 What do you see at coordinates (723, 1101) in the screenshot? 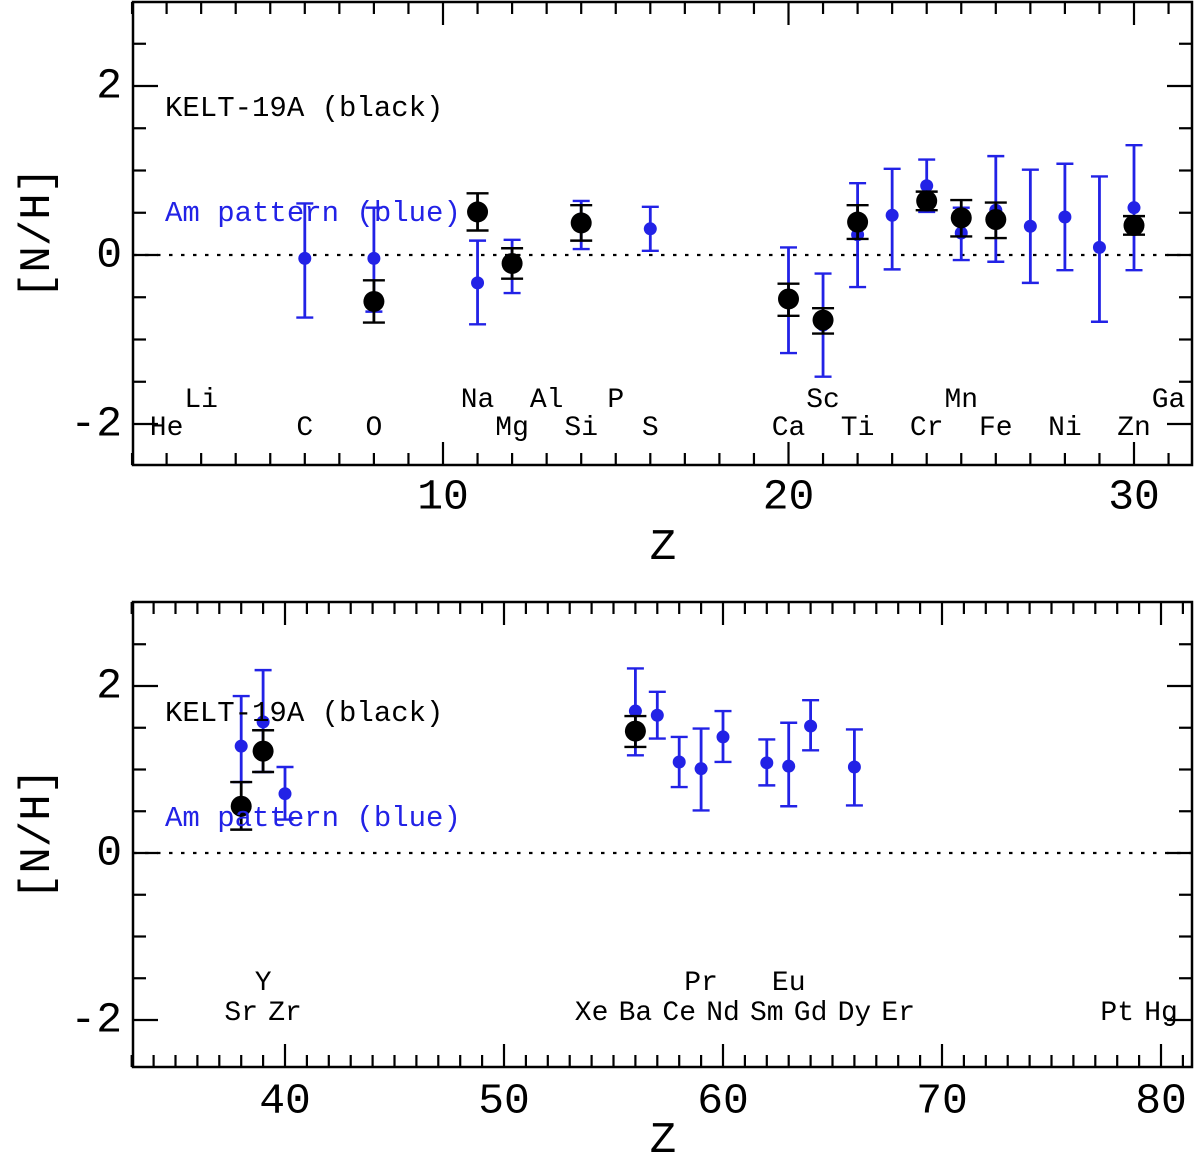
I see `x-tick-label-60: 60` at bounding box center [723, 1101].